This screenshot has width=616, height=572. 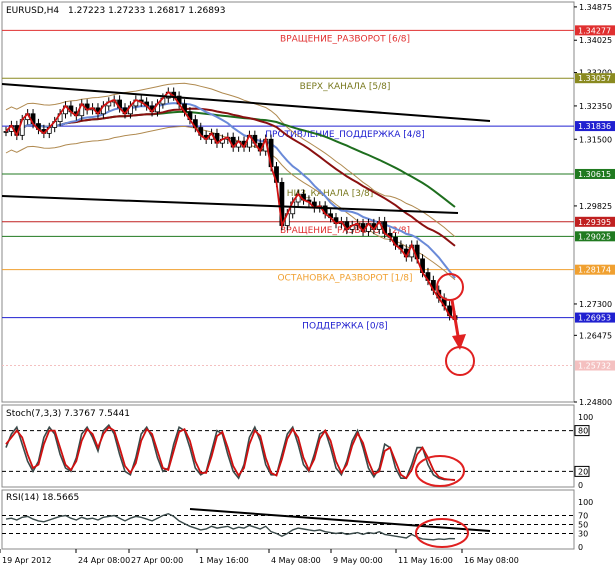 I want to click on level-tag-label: 1.25732, so click(x=594, y=366).